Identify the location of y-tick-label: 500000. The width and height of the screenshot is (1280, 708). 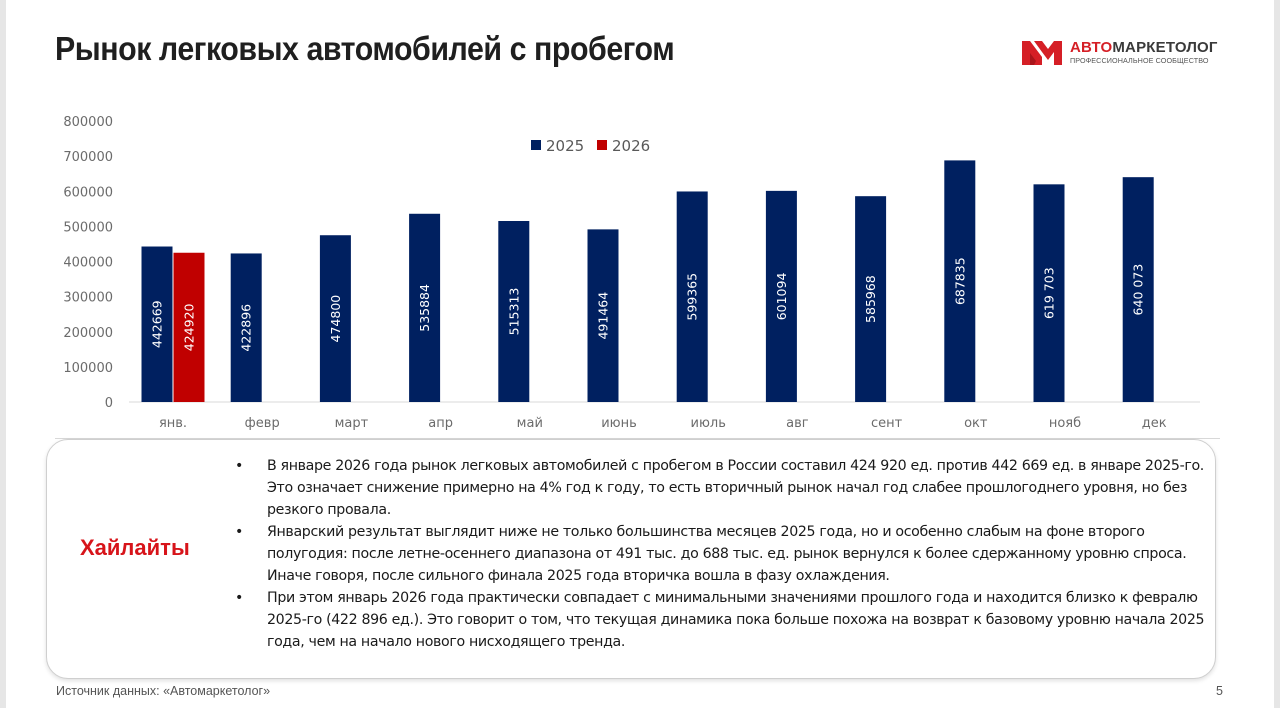
(88, 227).